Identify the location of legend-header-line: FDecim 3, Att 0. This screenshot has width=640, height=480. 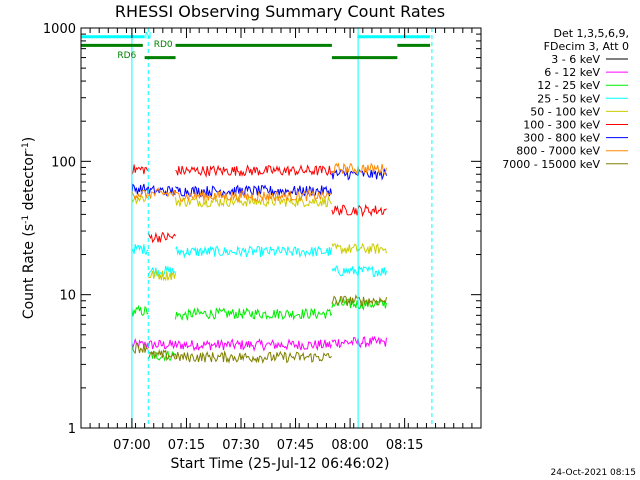
(586, 46).